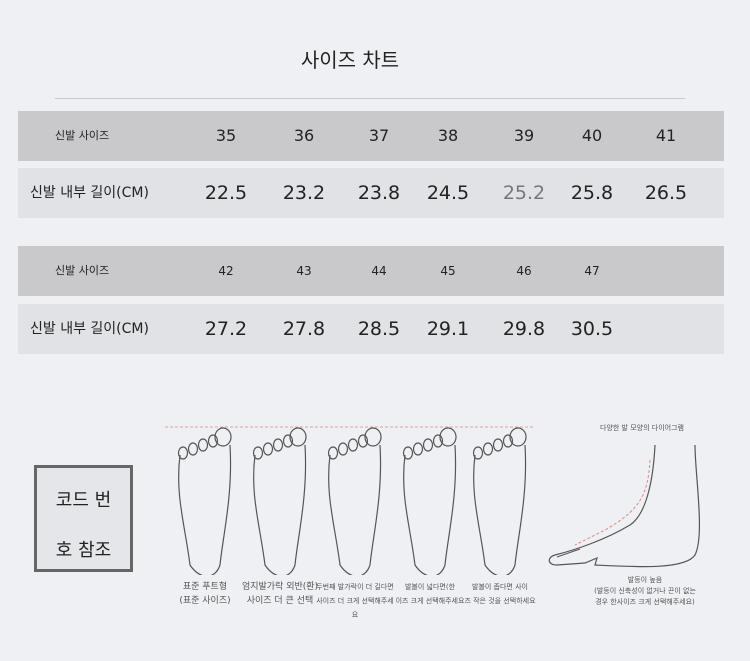  What do you see at coordinates (524, 193) in the screenshot?
I see `length-cell: 25.2` at bounding box center [524, 193].